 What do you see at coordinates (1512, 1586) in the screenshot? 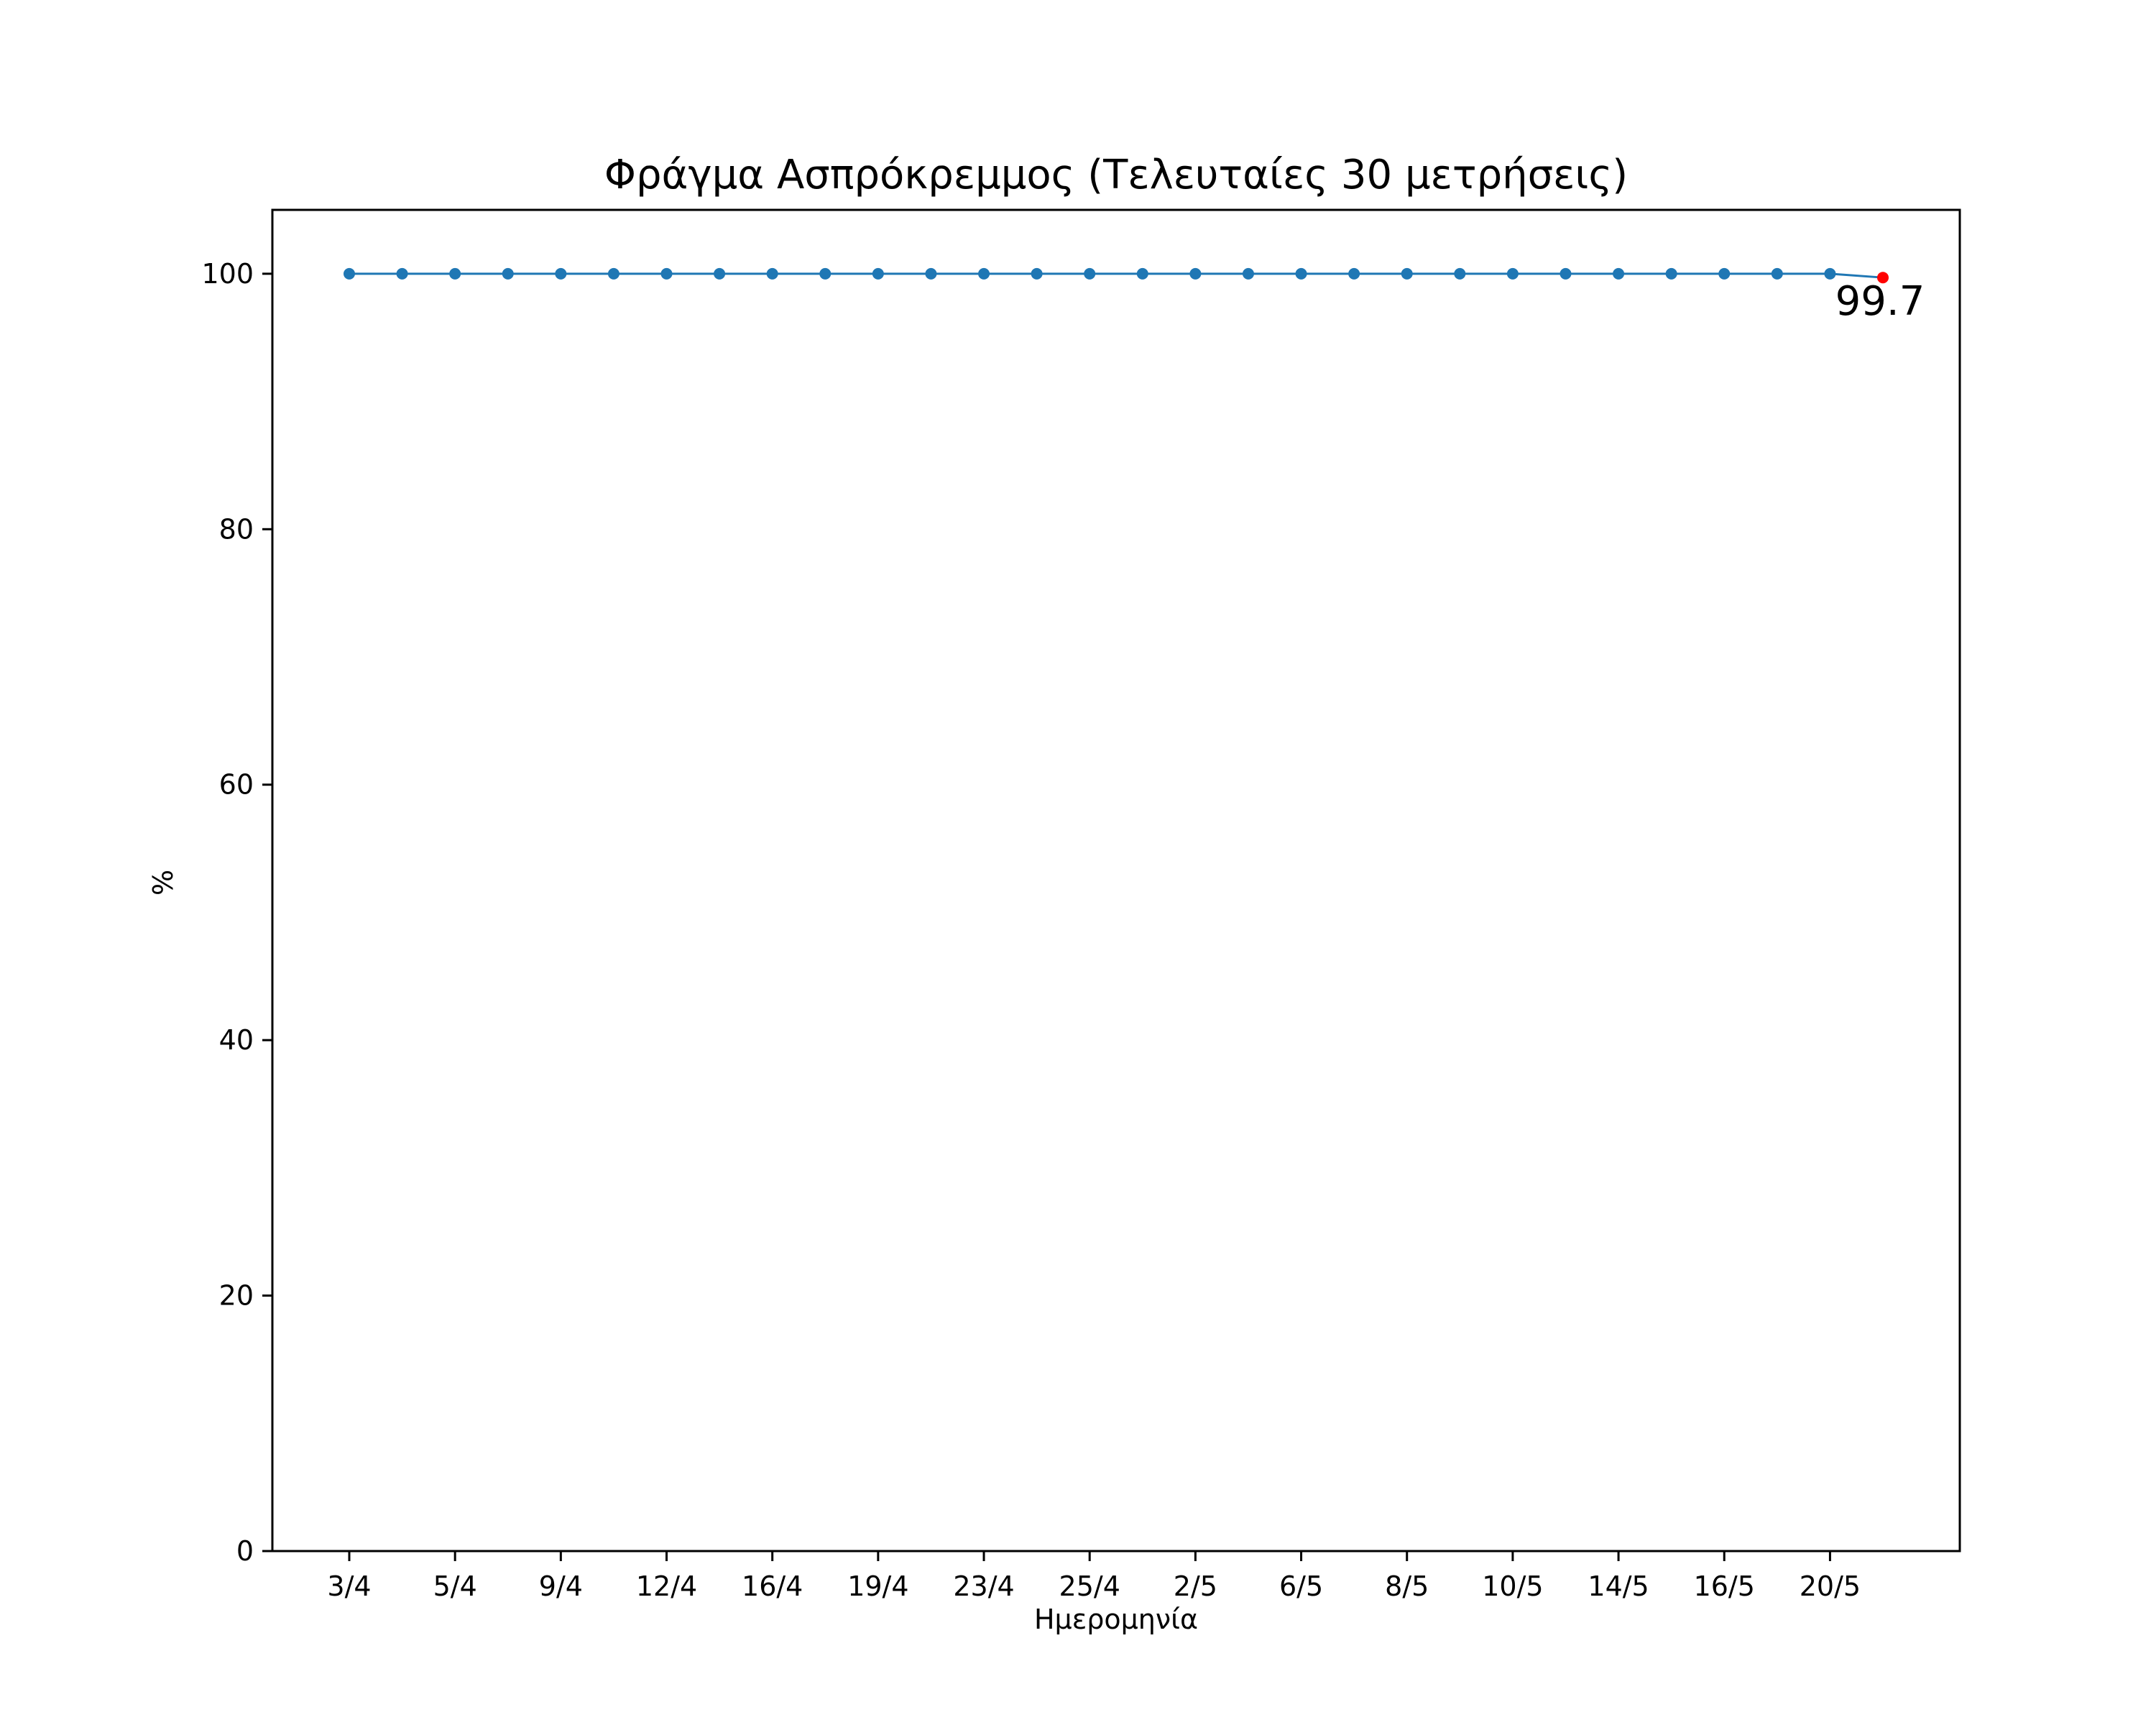
I see `x-tick-label: 10/5` at bounding box center [1512, 1586].